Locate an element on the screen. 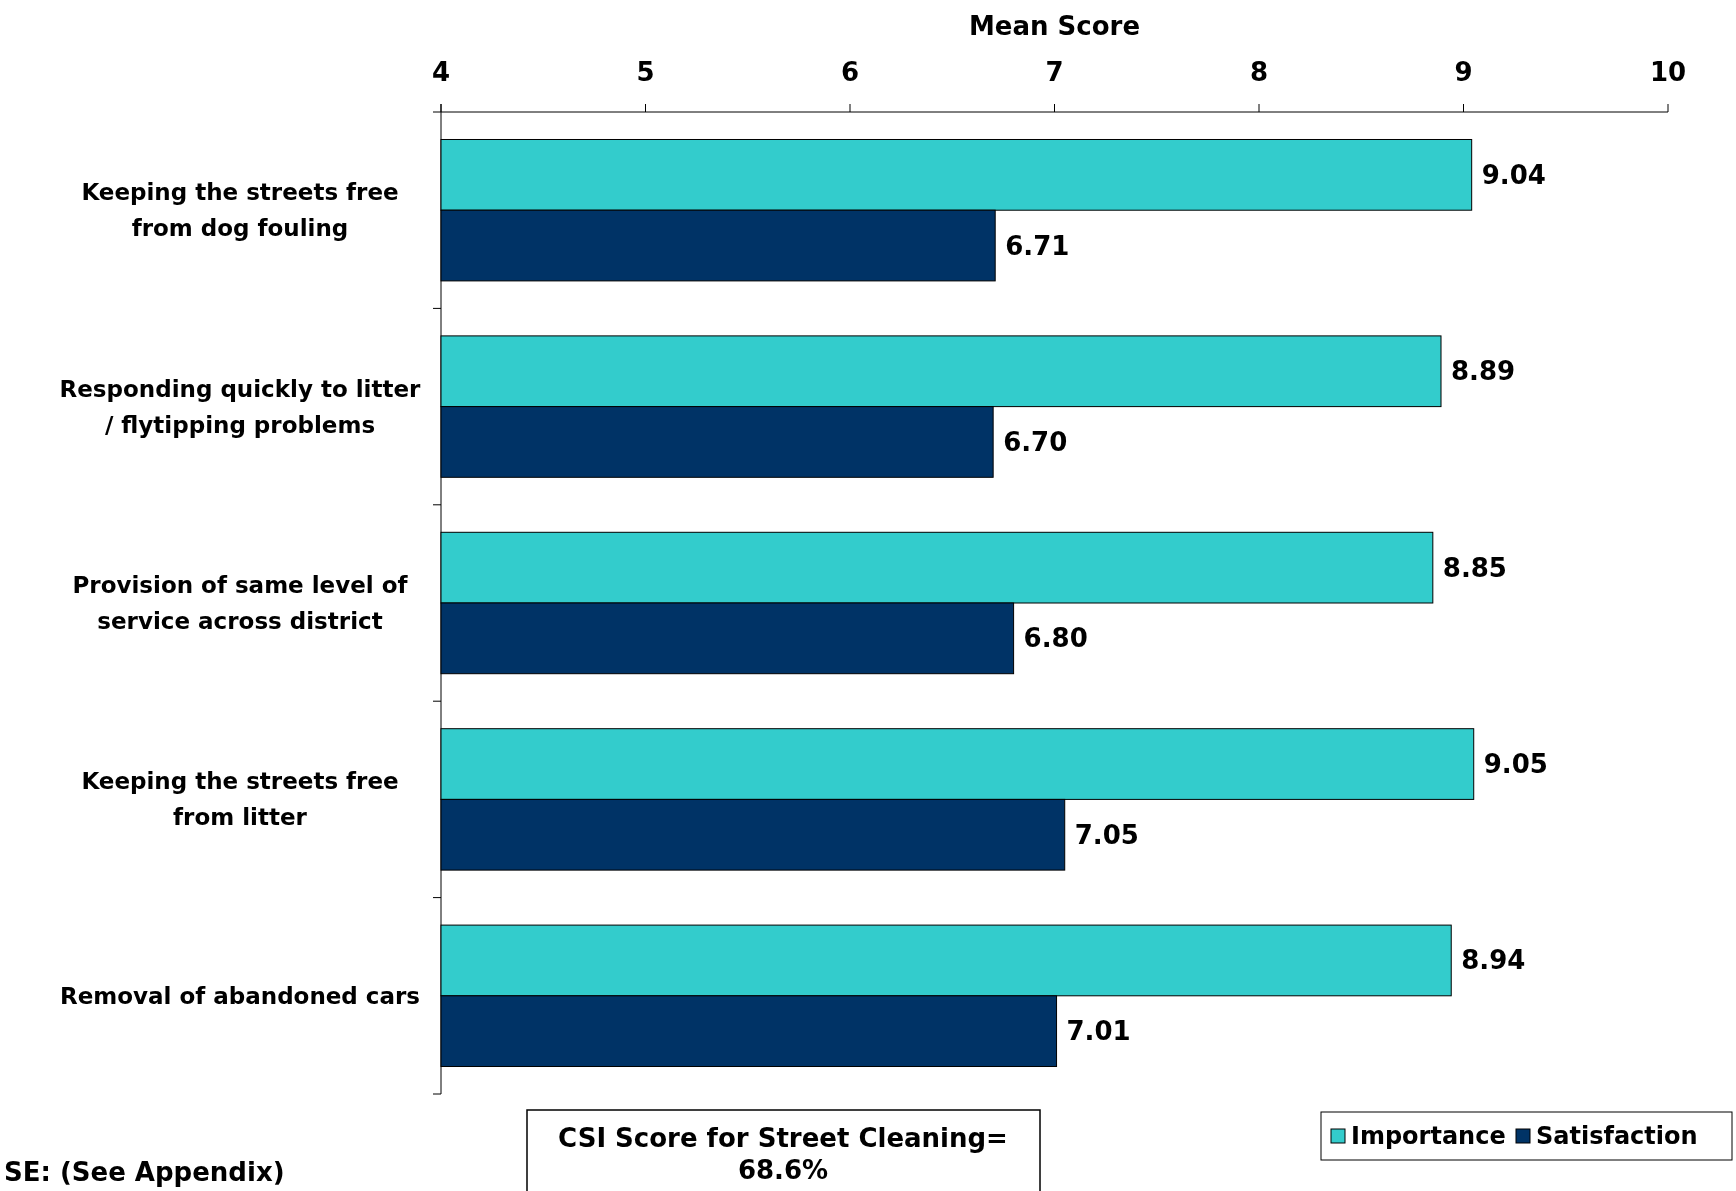 The image size is (1736, 1191). x-axis-title: Mean Score is located at coordinates (1054, 26).